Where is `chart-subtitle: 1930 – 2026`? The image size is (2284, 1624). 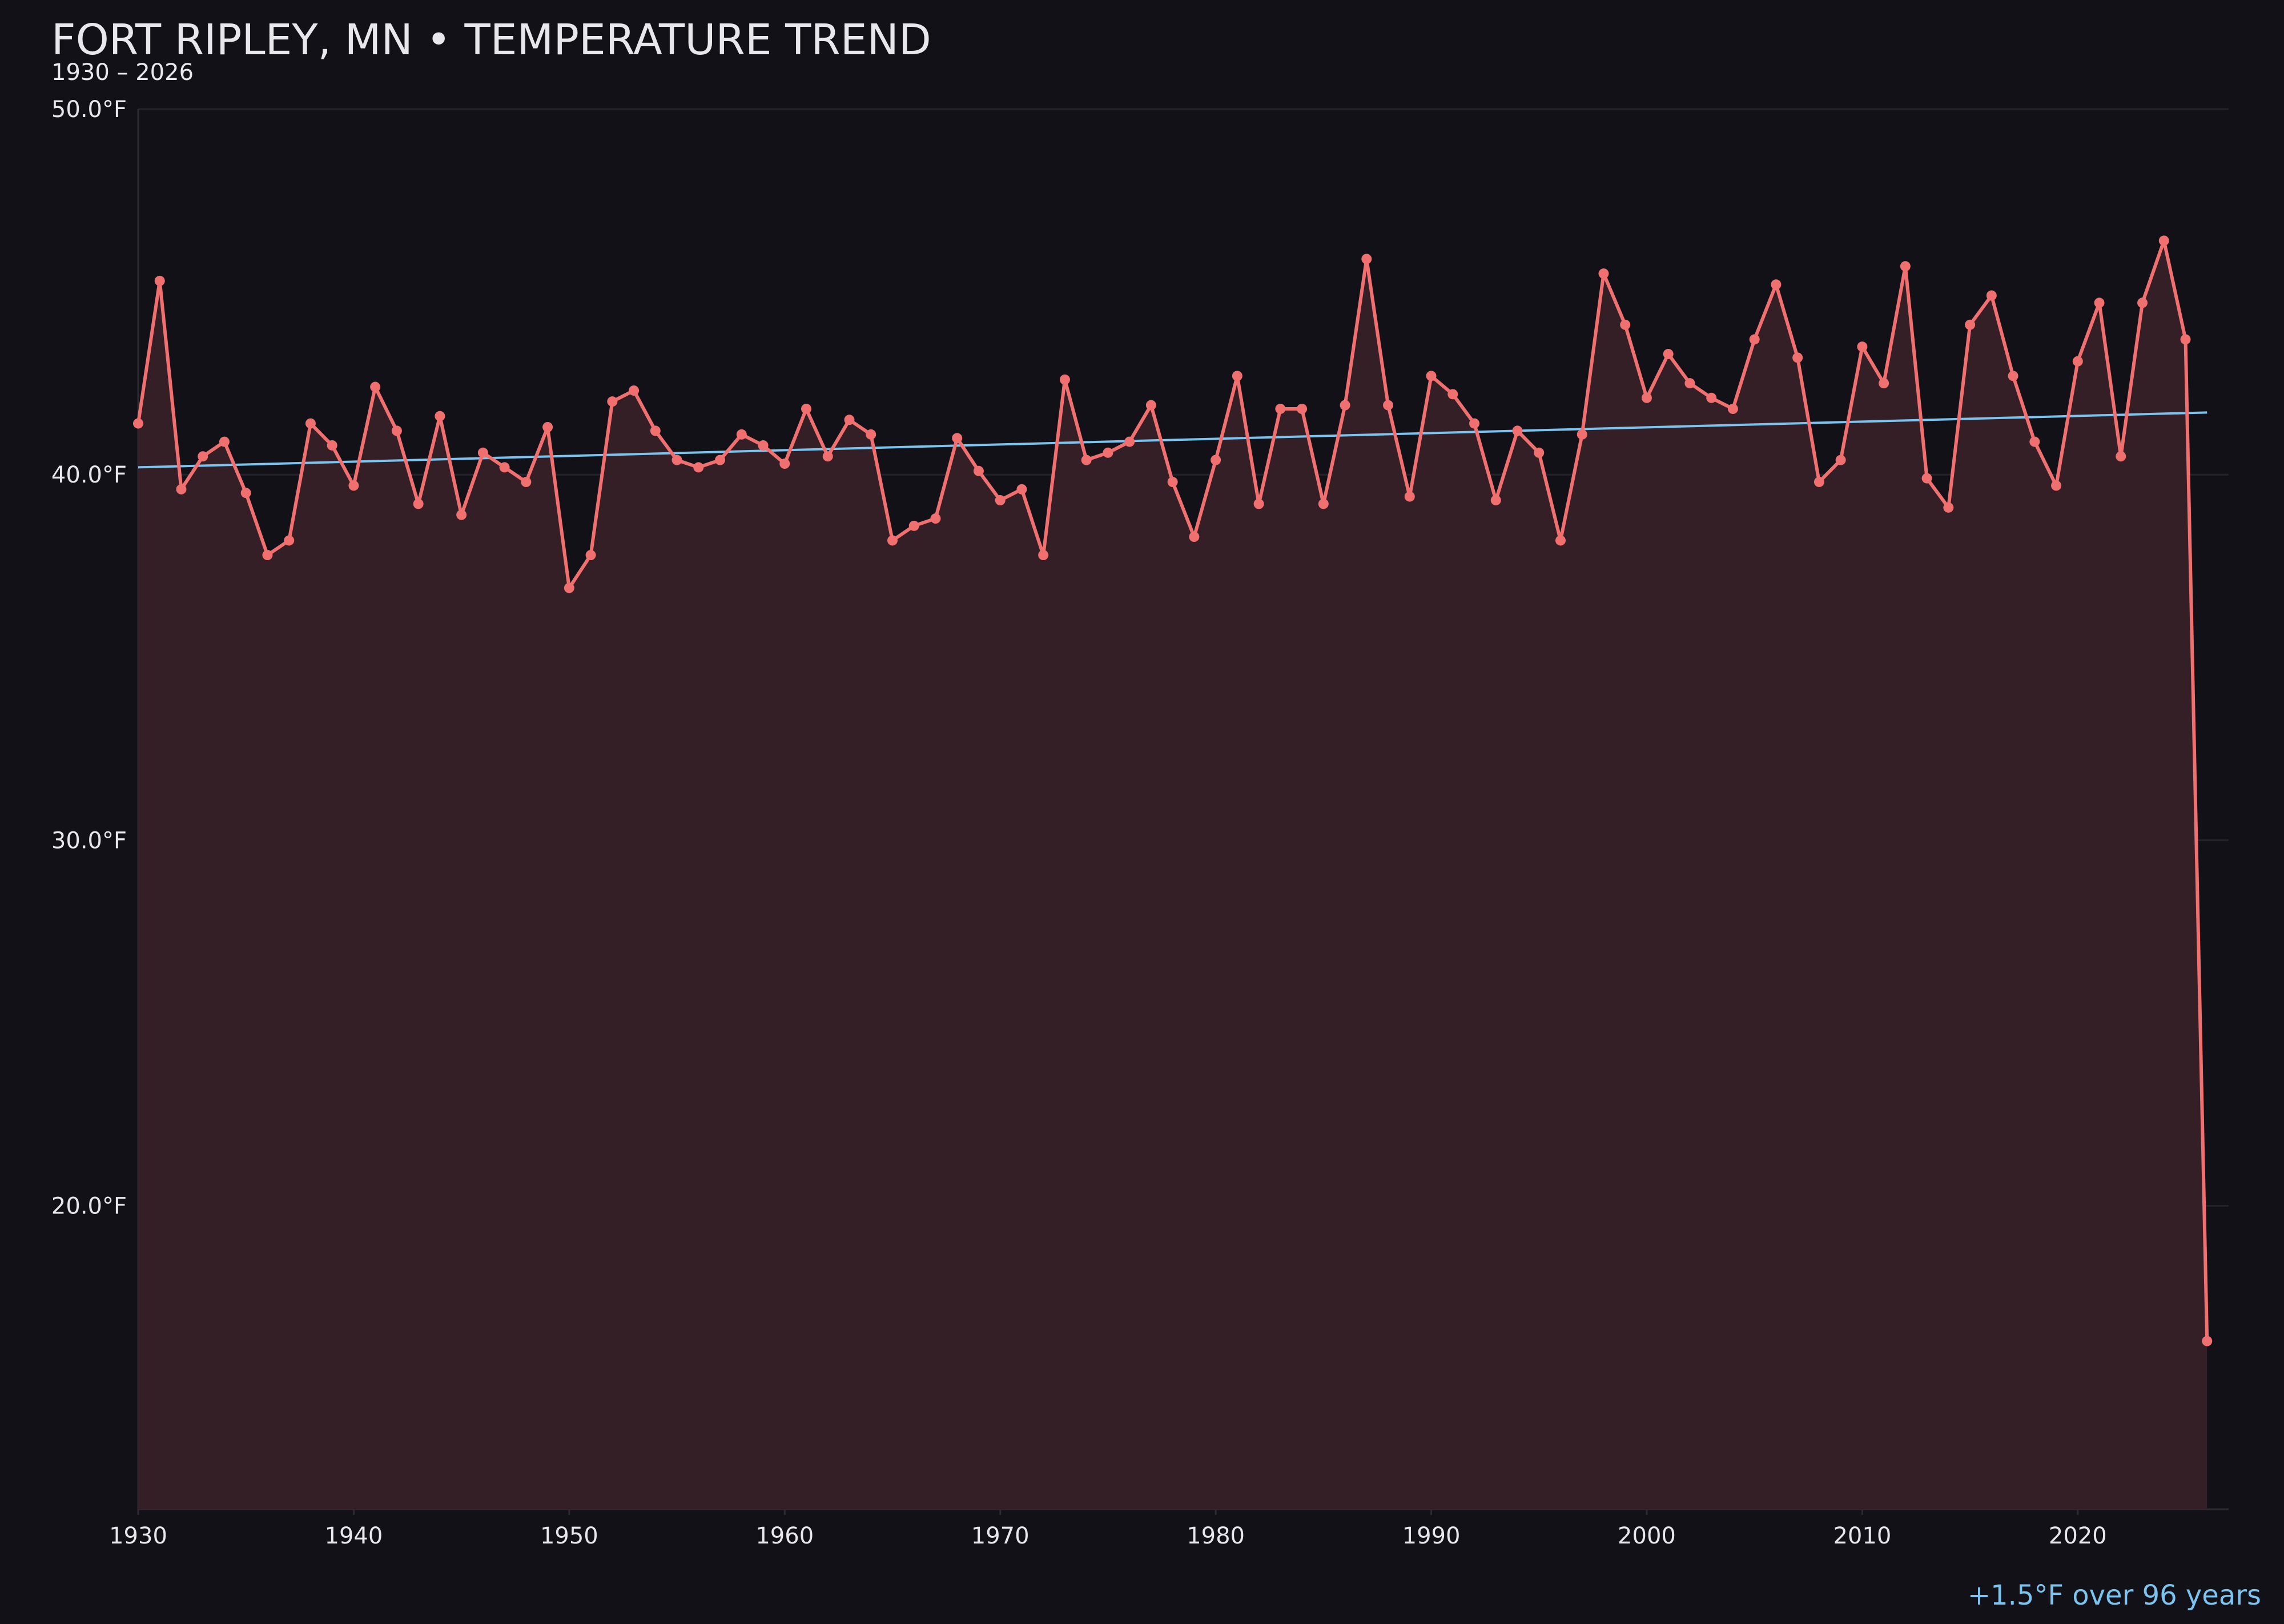
chart-subtitle: 1930 – 2026 is located at coordinates (122, 72).